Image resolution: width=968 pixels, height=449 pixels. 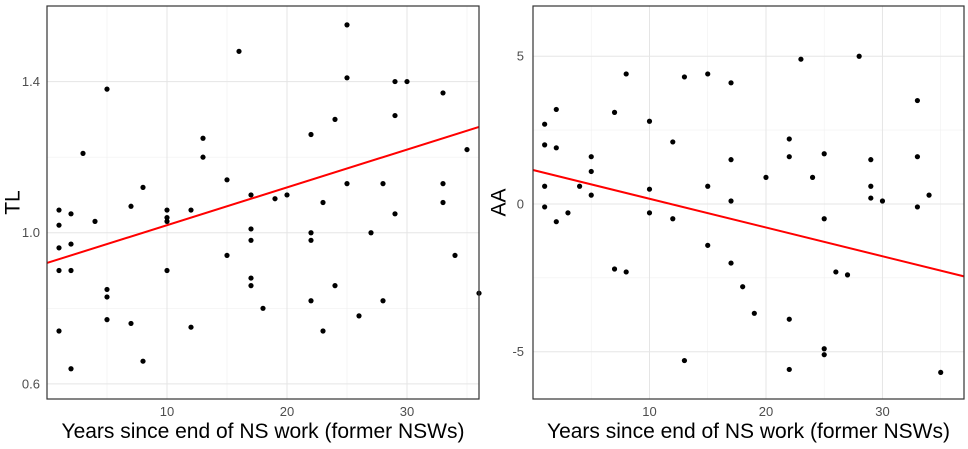 I want to click on y-tick-label: 0.6, so click(x=31, y=383).